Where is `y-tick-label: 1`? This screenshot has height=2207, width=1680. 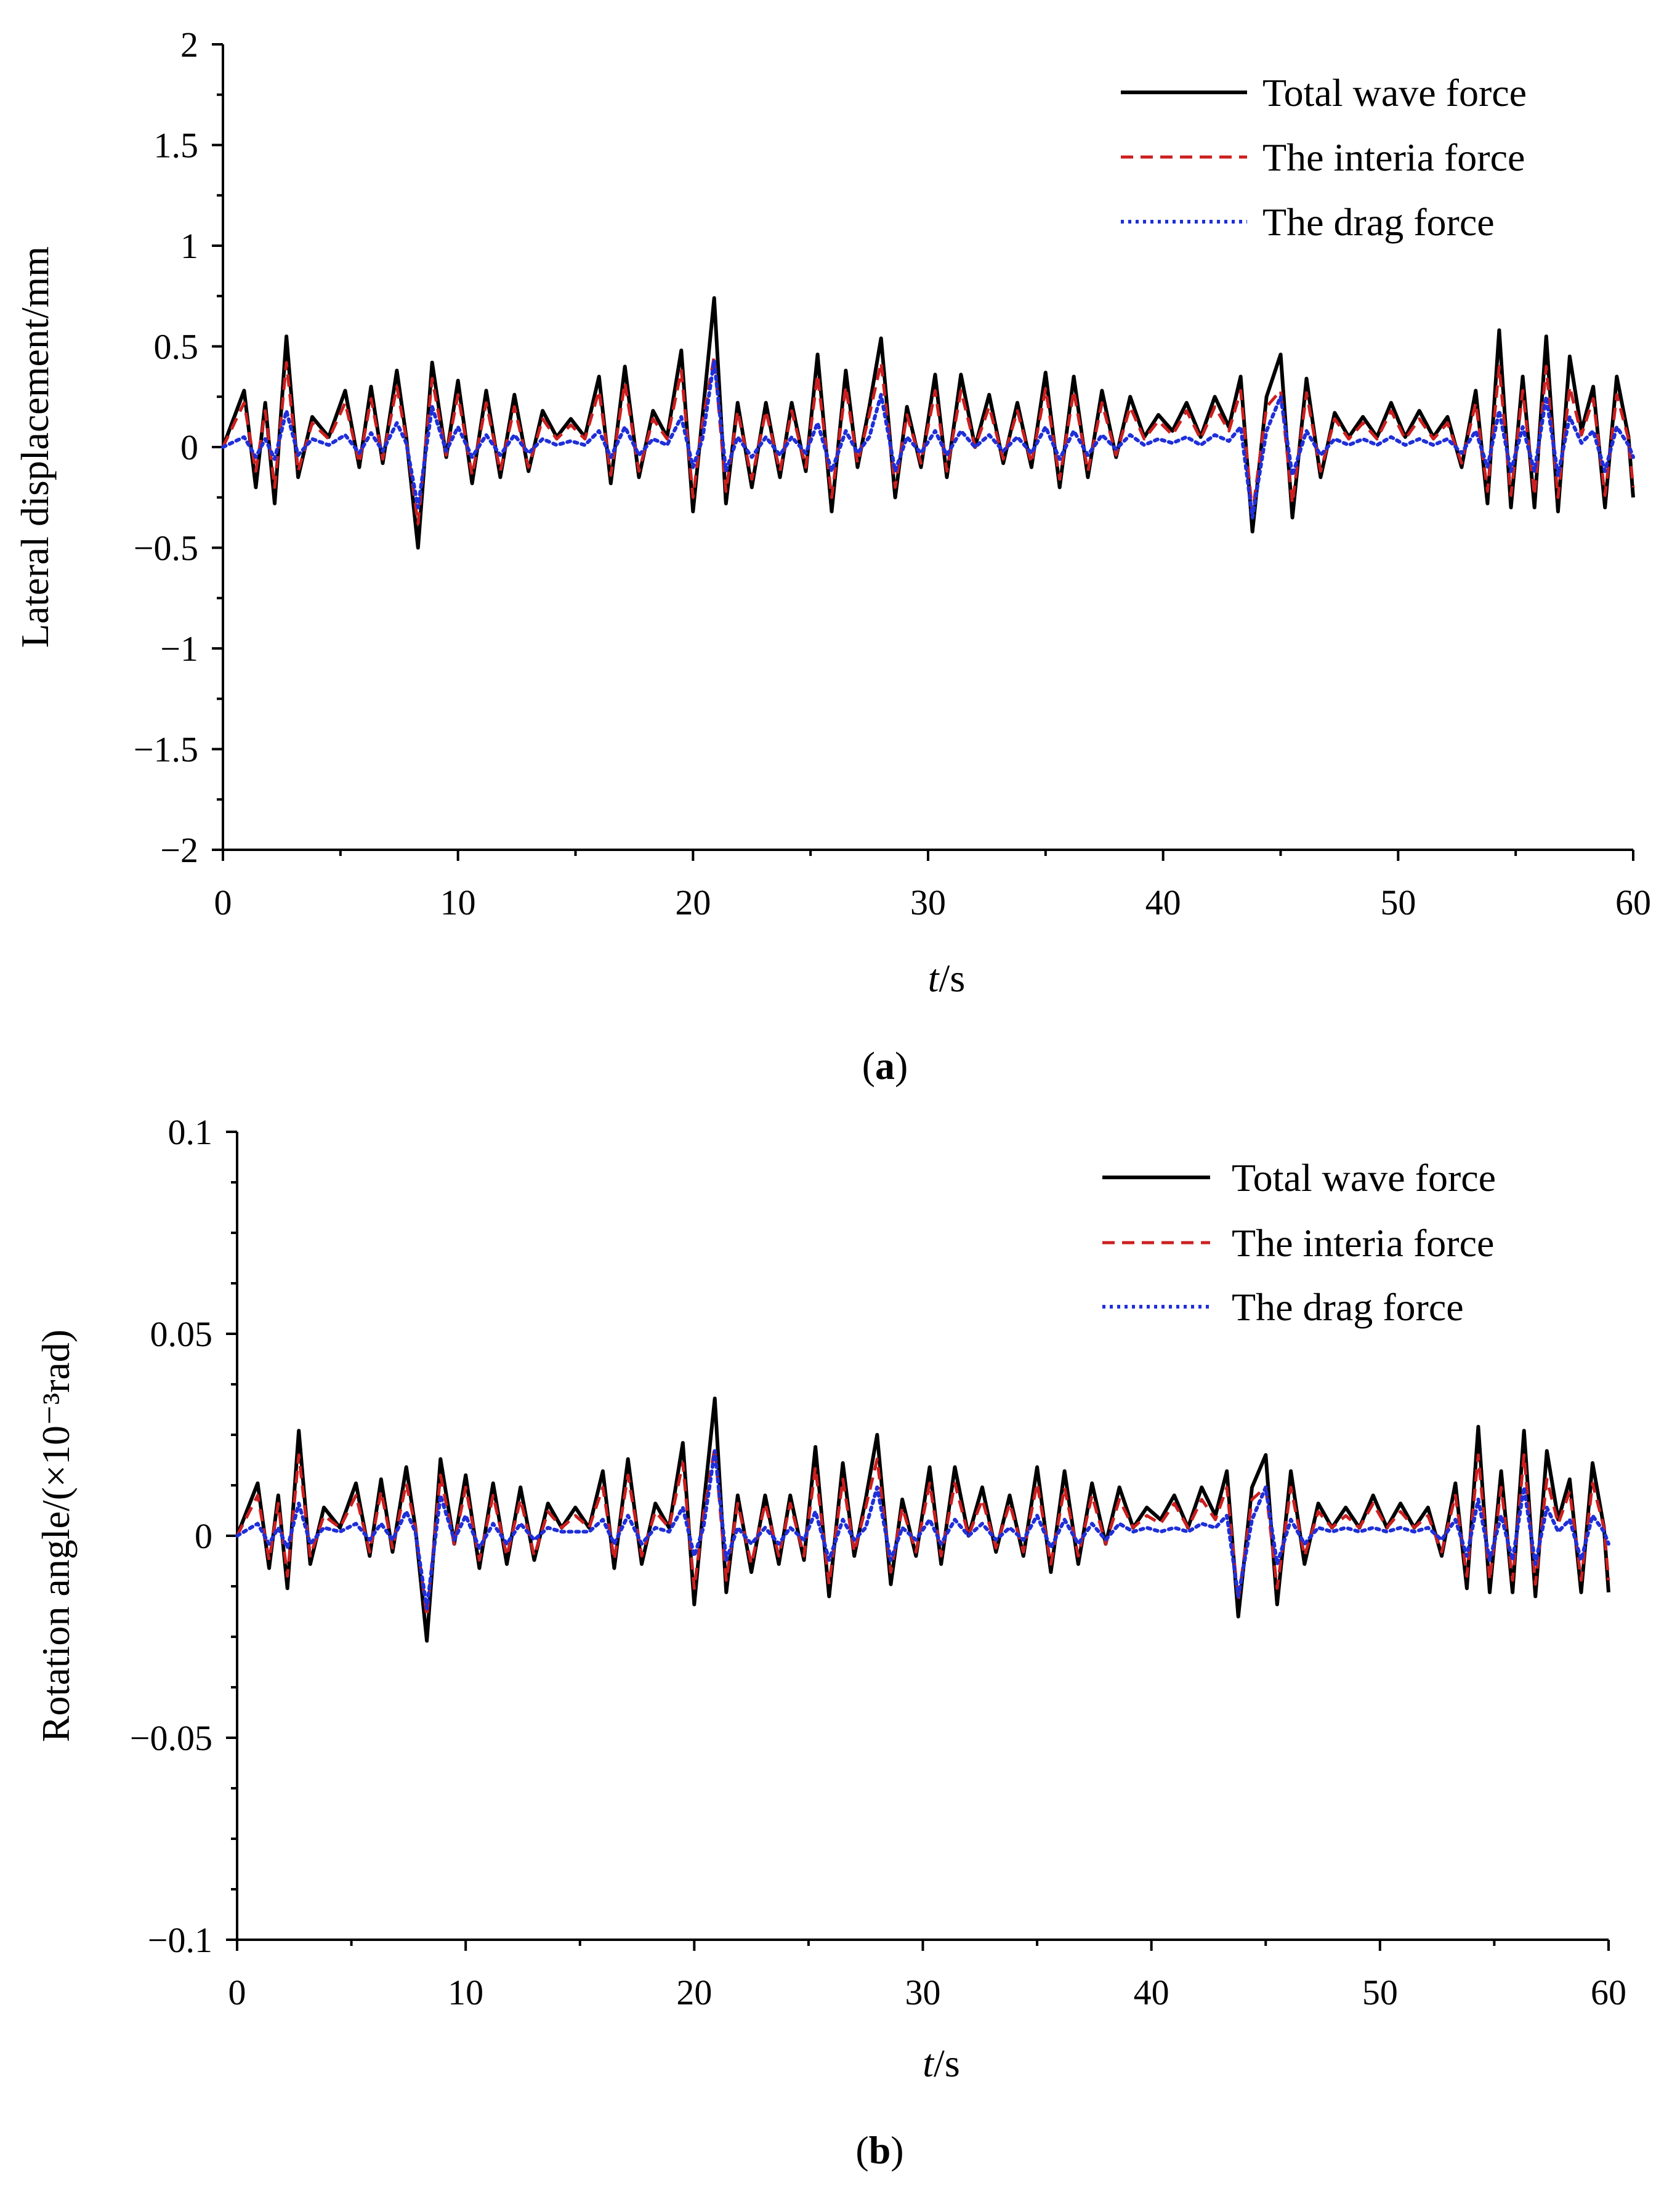
y-tick-label: 1 is located at coordinates (189, 246).